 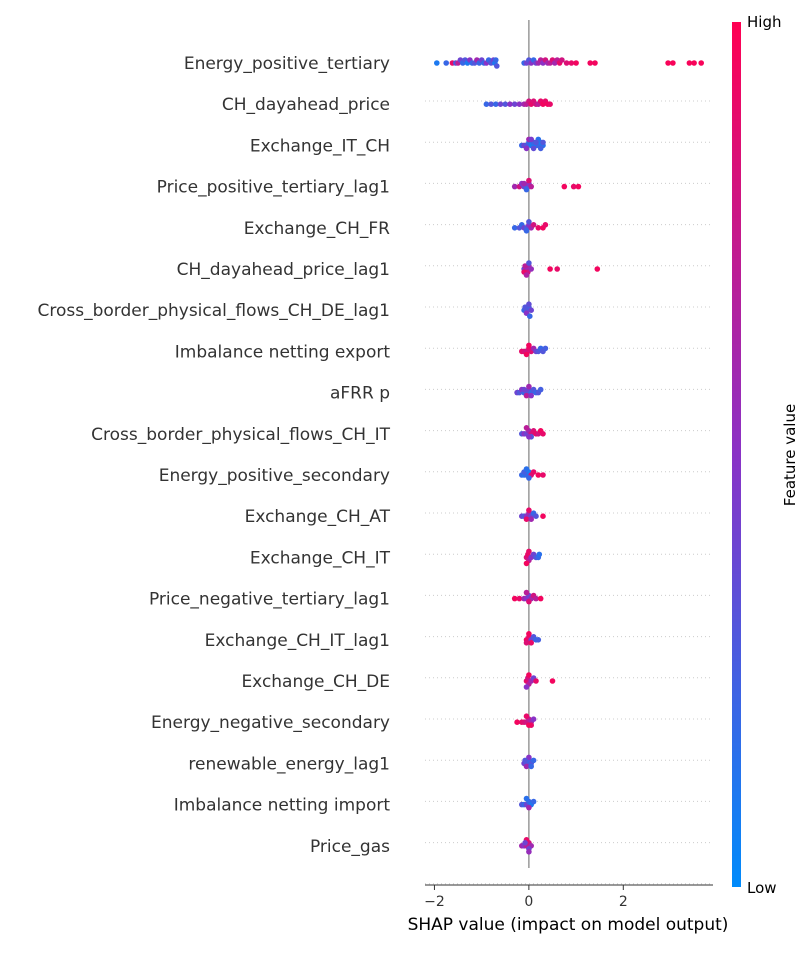 I want to click on feature-label: Price_gas, so click(x=350, y=847).